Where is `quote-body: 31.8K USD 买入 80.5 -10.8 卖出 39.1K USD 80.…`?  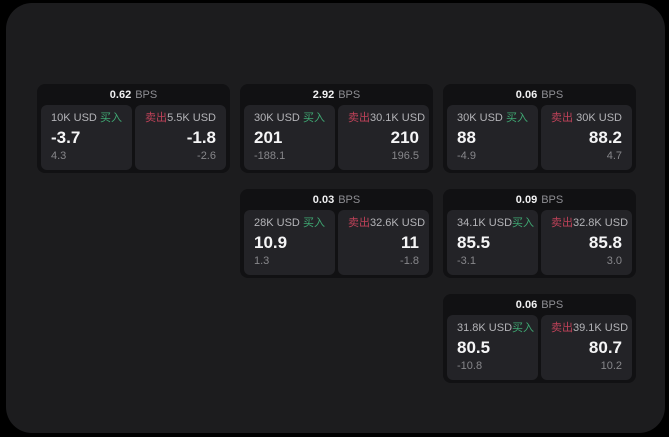
quote-body: 31.8K USD 买入 80.5 -10.8 卖出 39.1K USD 80.… is located at coordinates (539, 348).